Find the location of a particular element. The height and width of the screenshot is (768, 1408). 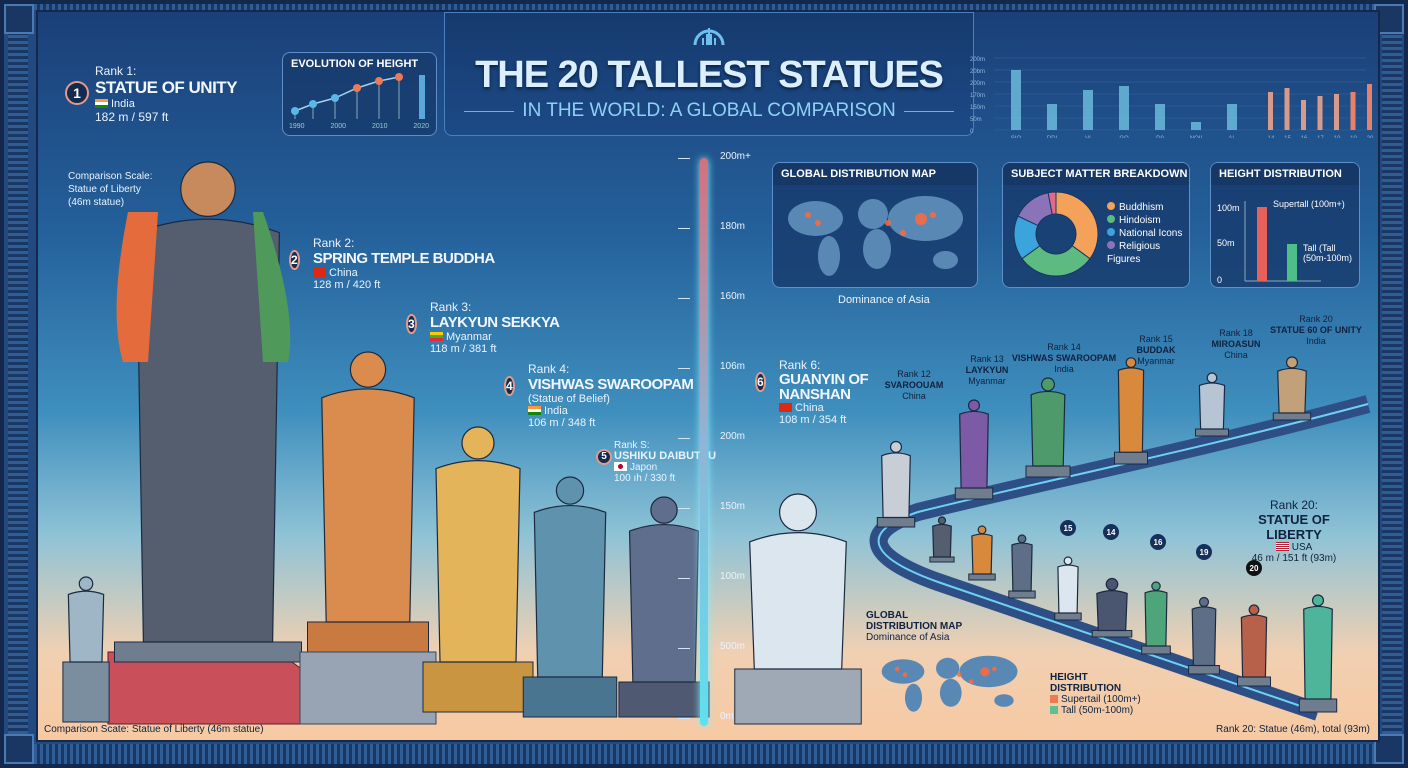

title-line: GLOBAL is located at coordinates (887, 615).